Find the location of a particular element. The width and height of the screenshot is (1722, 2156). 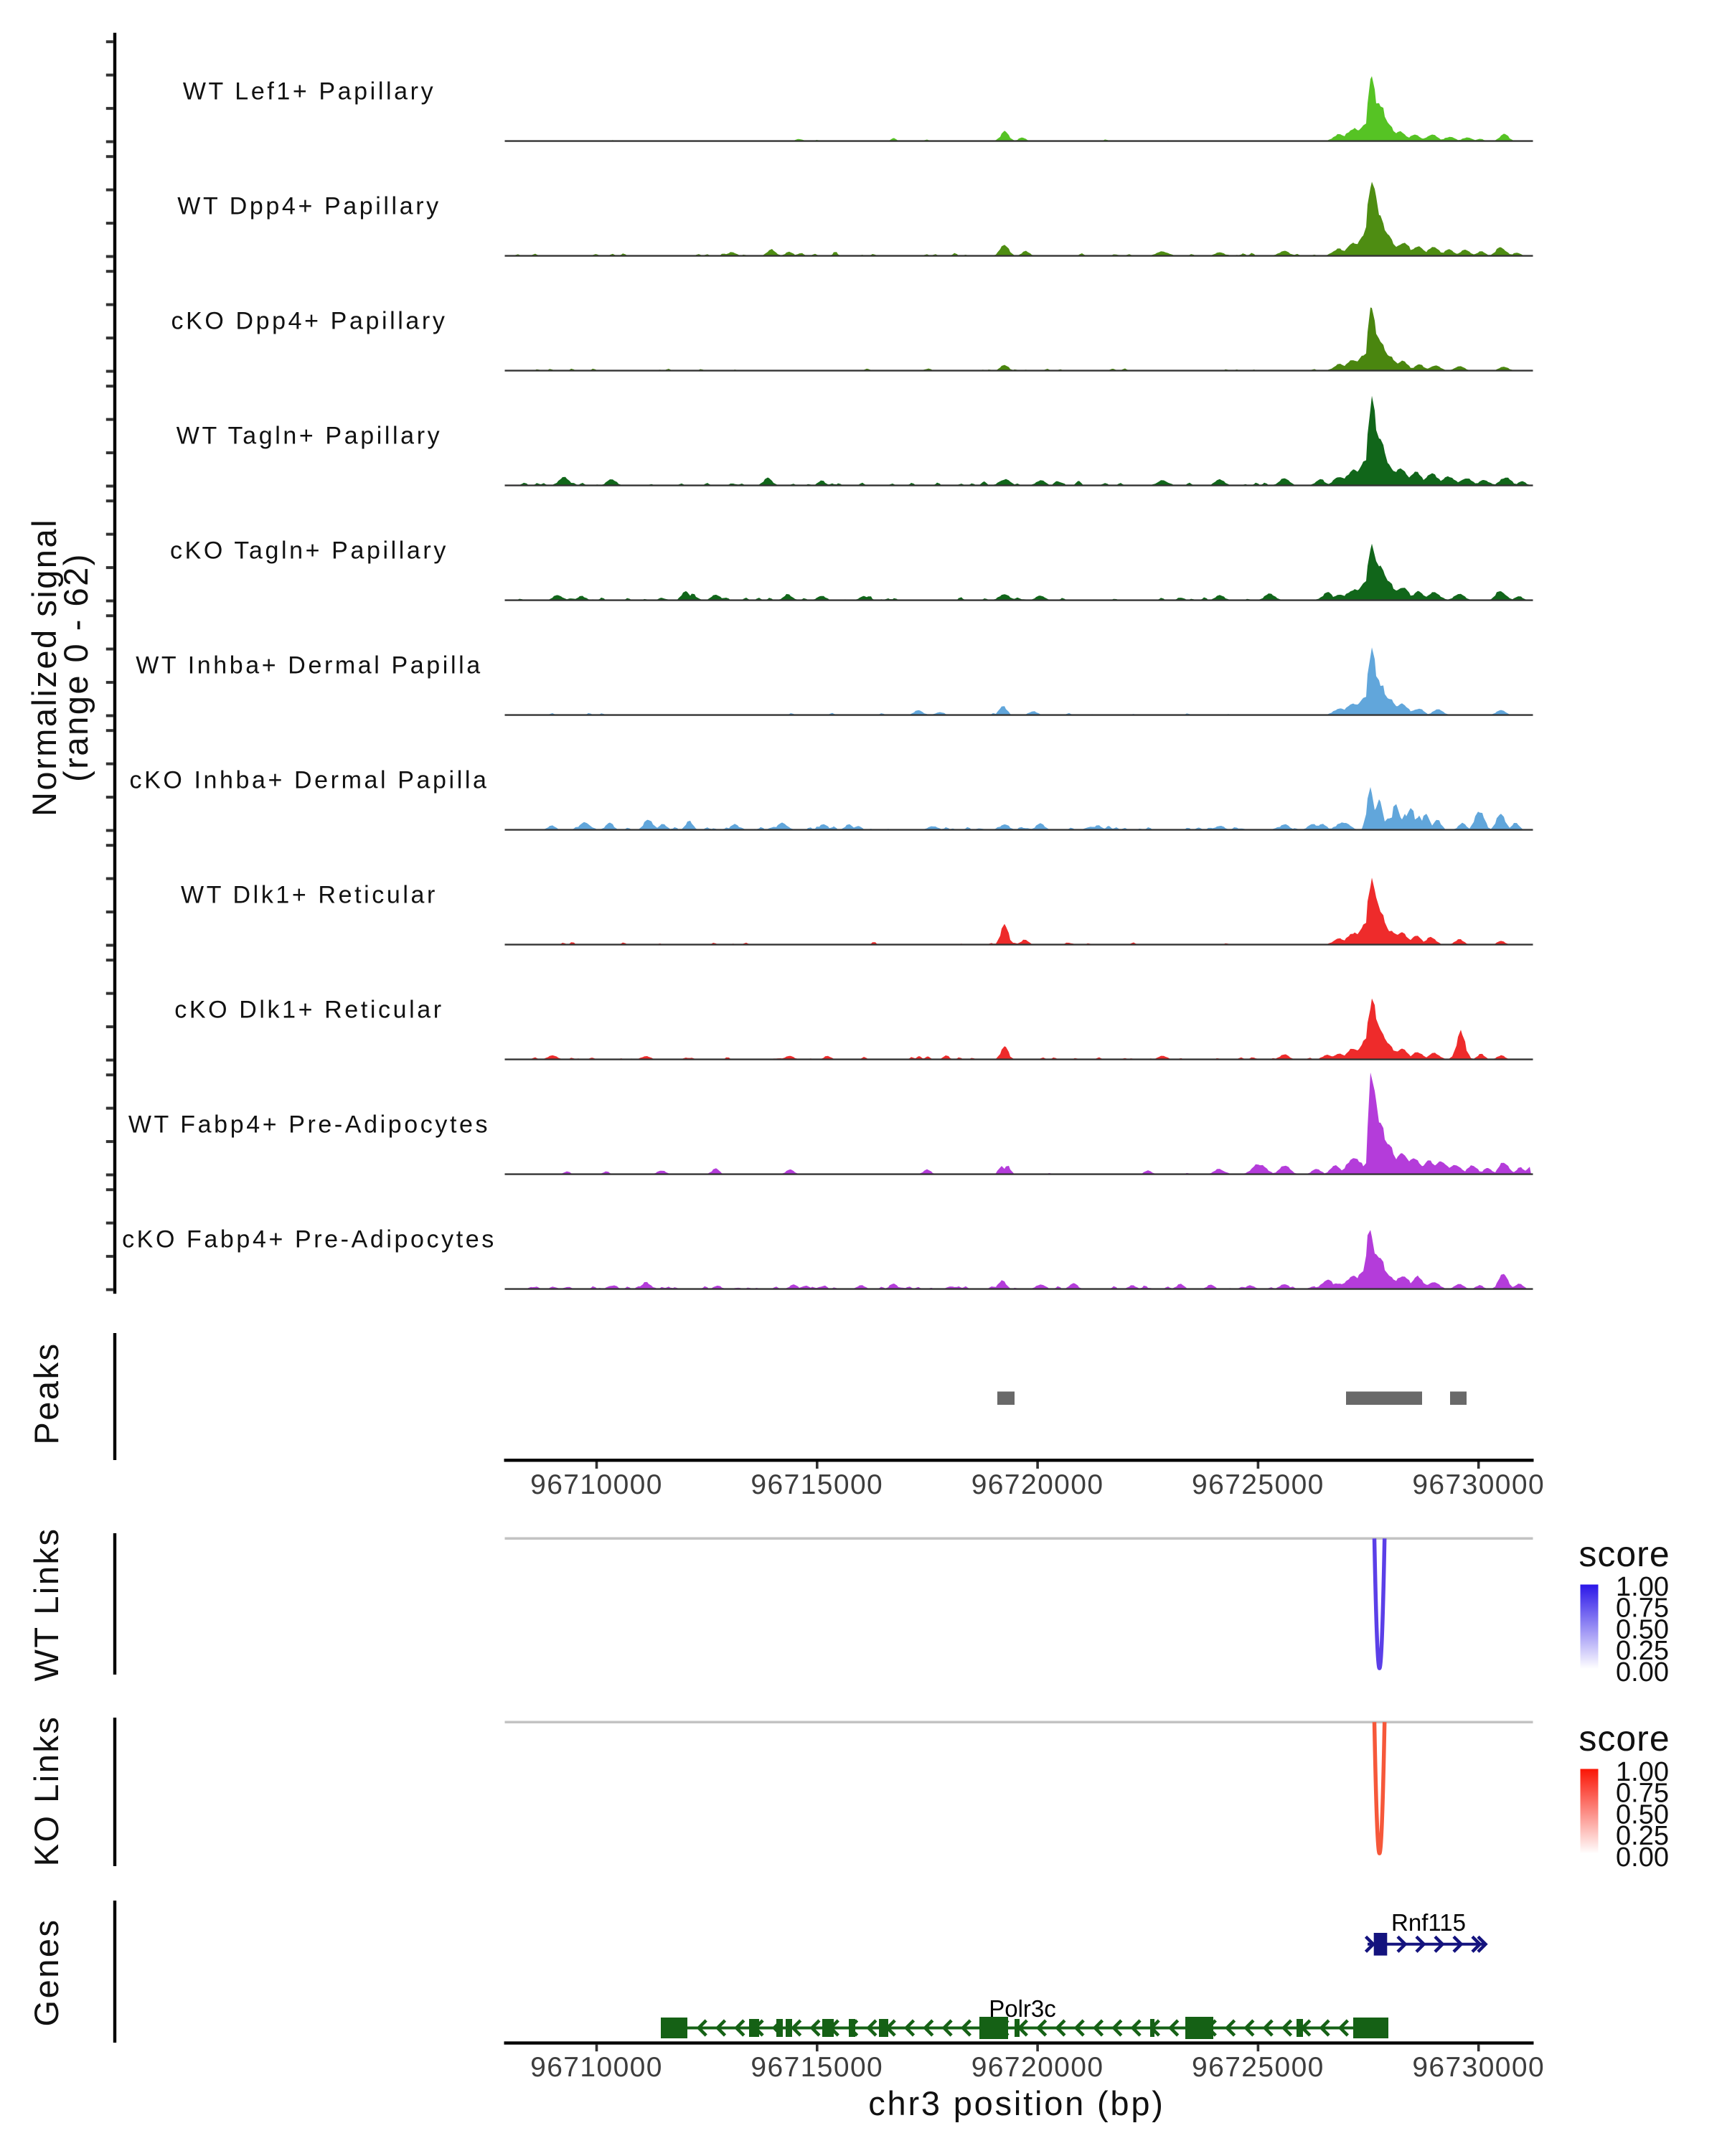

svg-text: cKO Dlk1+ Reticular is located at coordinates (309, 1011).